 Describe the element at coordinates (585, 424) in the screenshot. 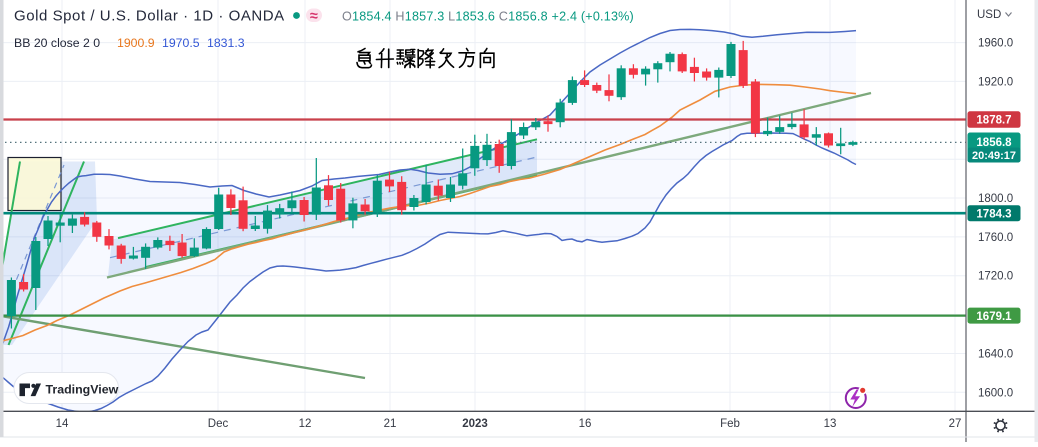

I see `svg-text: 16` at that location.